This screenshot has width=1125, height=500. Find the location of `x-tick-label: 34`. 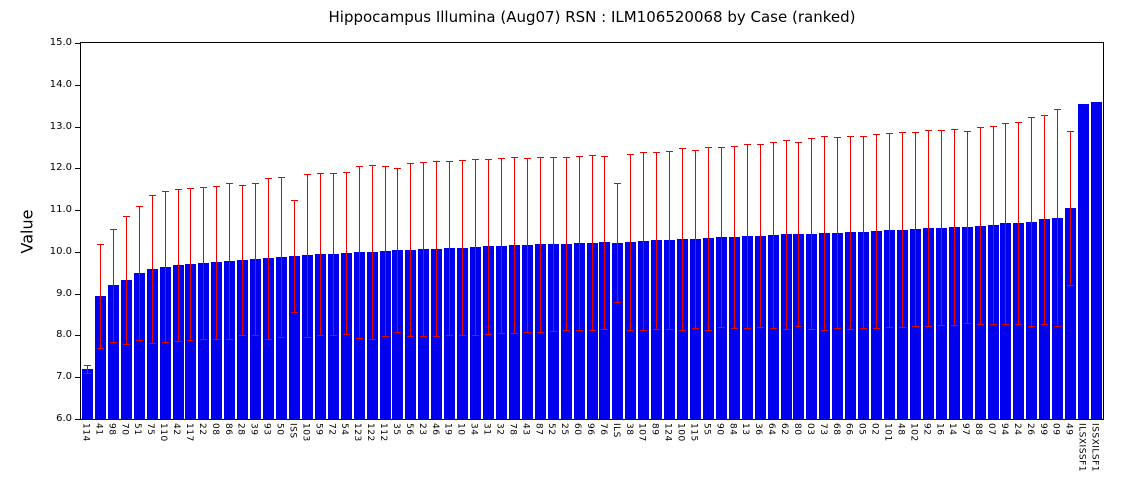

x-tick-label: 34 is located at coordinates (473, 429).